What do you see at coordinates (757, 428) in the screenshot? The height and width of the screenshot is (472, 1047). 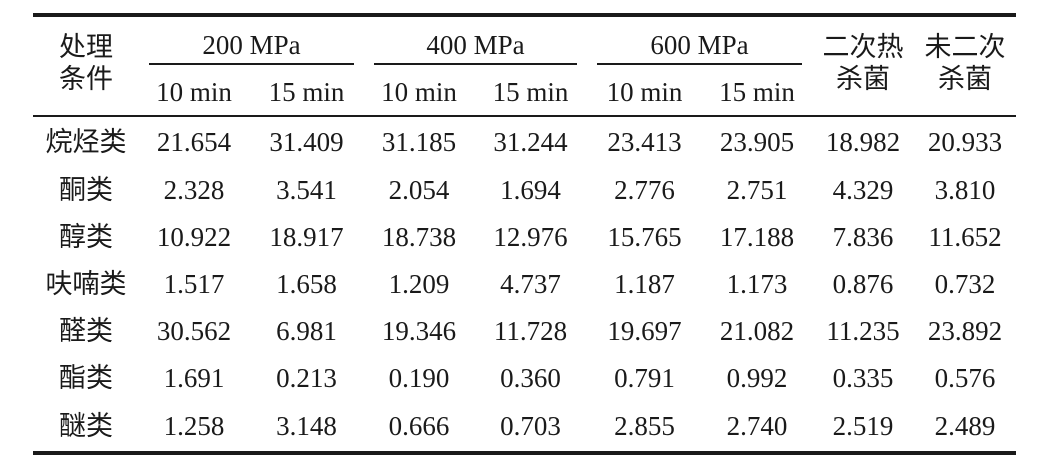 I see `table-cell: 2.740` at bounding box center [757, 428].